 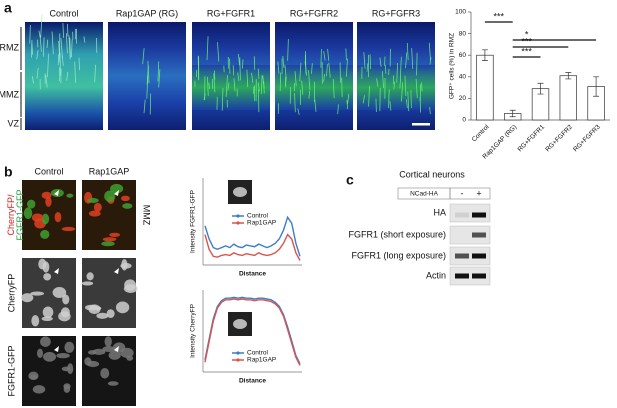 I want to click on image-label: Control, so click(x=63, y=13).